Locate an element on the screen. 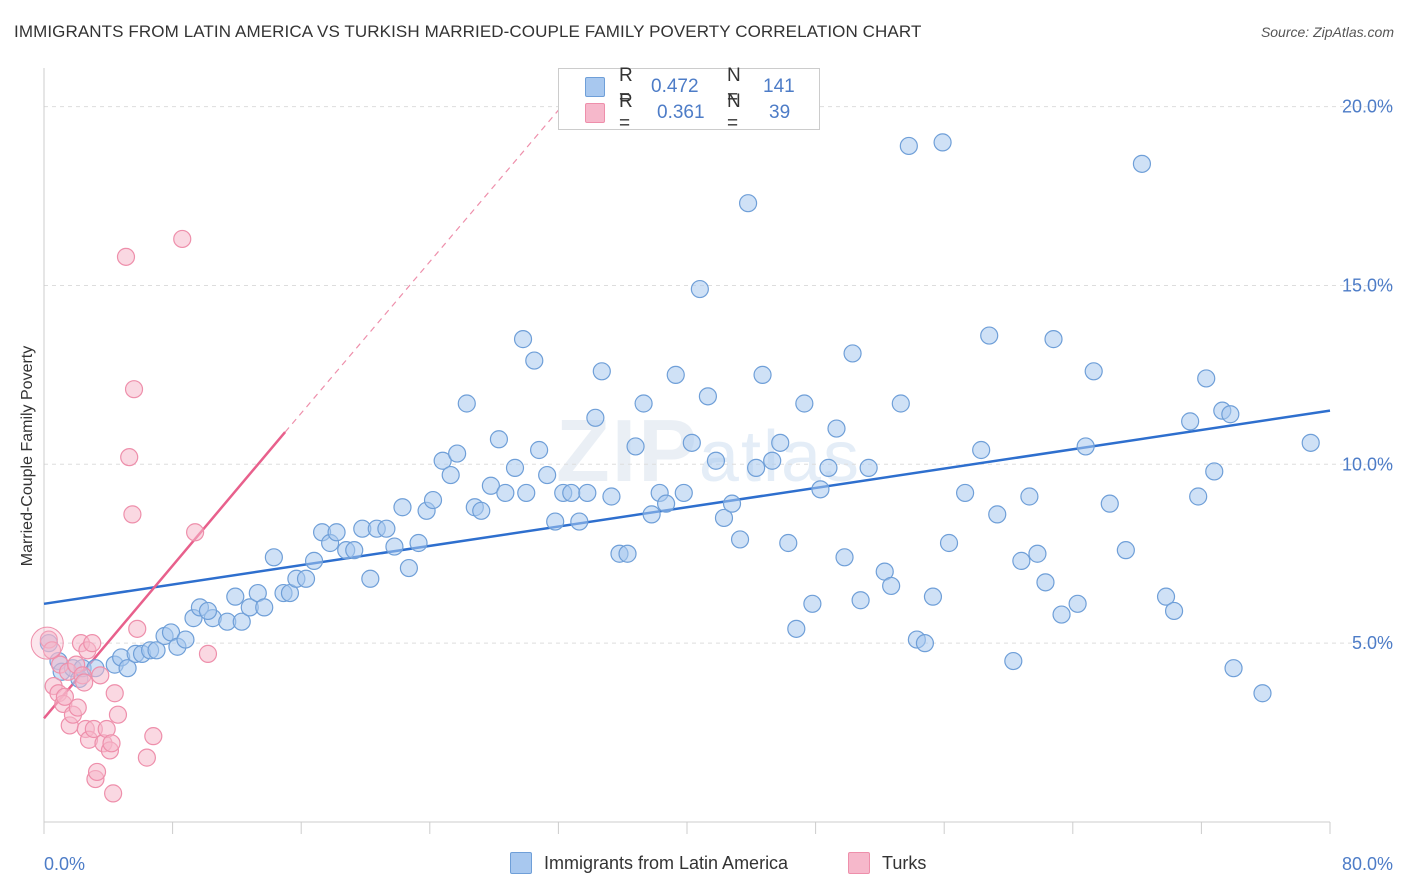  x-tick-label: 80.0% is located at coordinates (1367, 864).